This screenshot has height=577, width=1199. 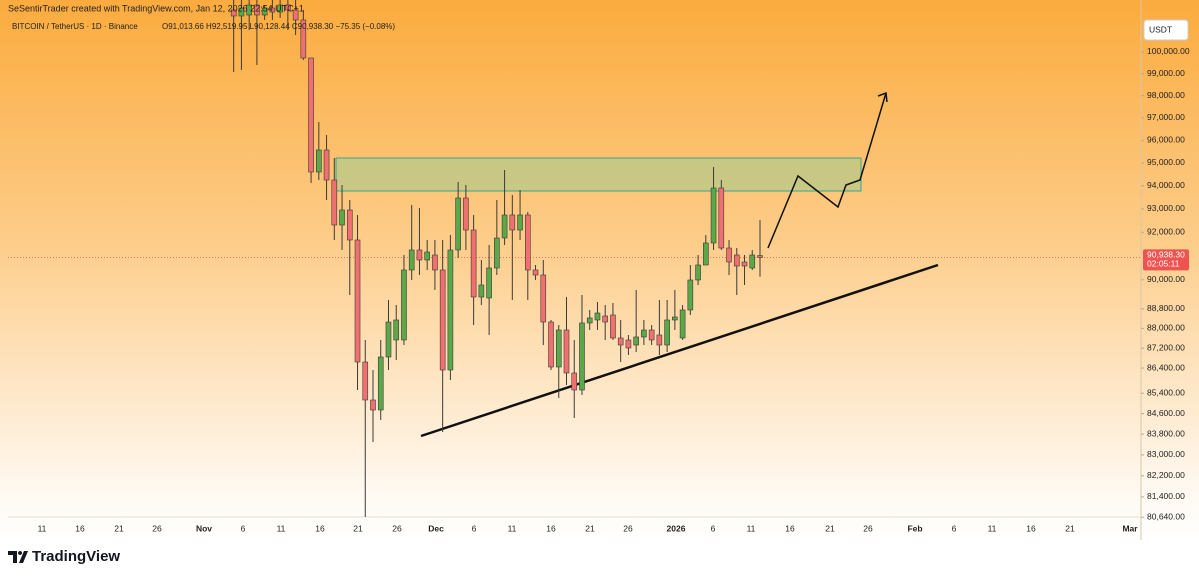 I want to click on x-tick-label: Nov, so click(x=204, y=528).